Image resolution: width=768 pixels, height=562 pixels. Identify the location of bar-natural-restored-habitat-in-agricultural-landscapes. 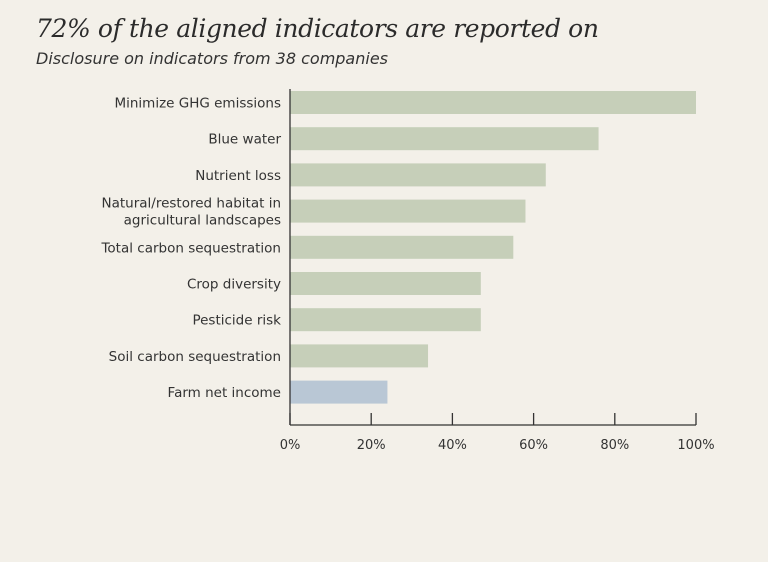
(408, 211).